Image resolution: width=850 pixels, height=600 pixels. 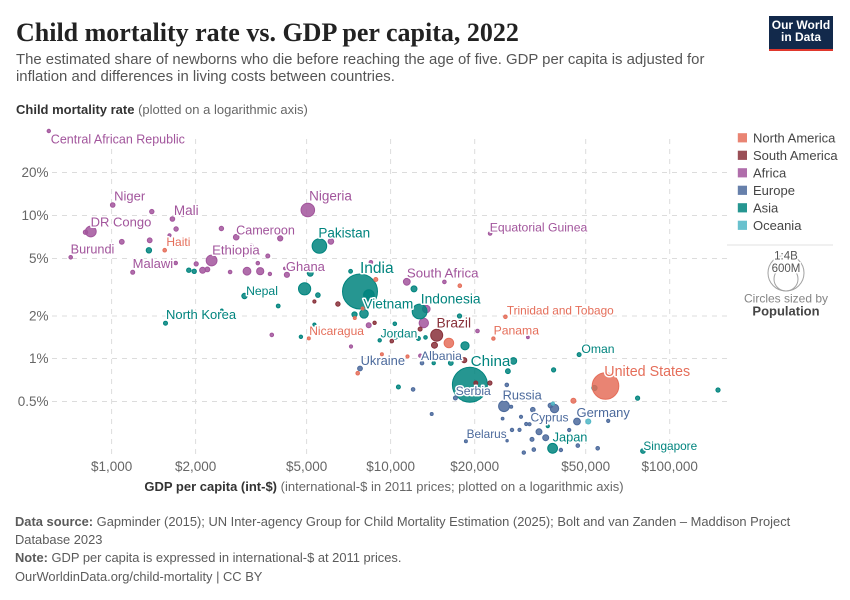 I want to click on svg-text: Central African Republic, so click(x=118, y=139).